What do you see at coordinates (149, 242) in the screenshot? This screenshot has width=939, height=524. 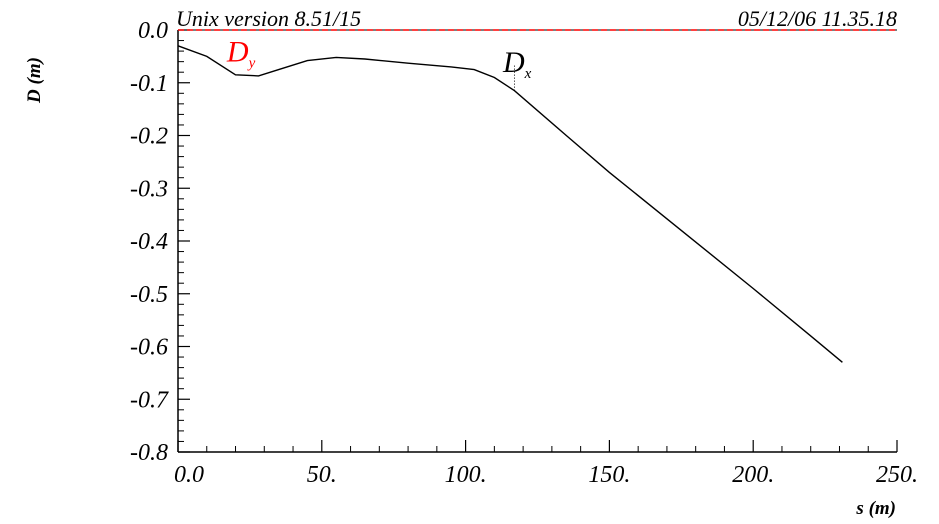 I see `y-tick-label: -0.4` at bounding box center [149, 242].